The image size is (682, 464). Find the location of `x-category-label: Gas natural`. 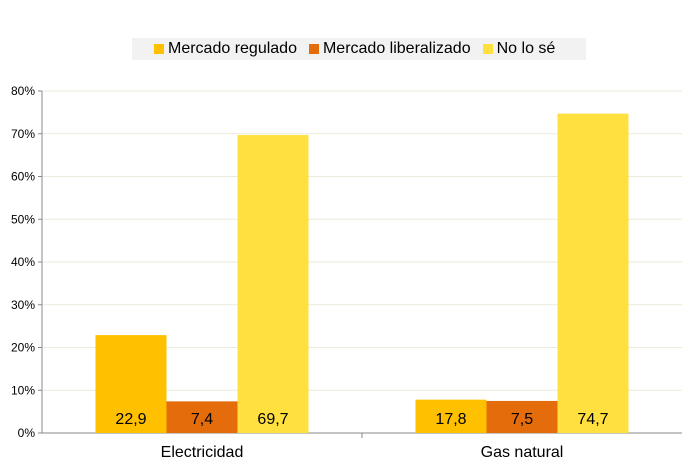

x-category-label: Gas natural is located at coordinates (522, 452).